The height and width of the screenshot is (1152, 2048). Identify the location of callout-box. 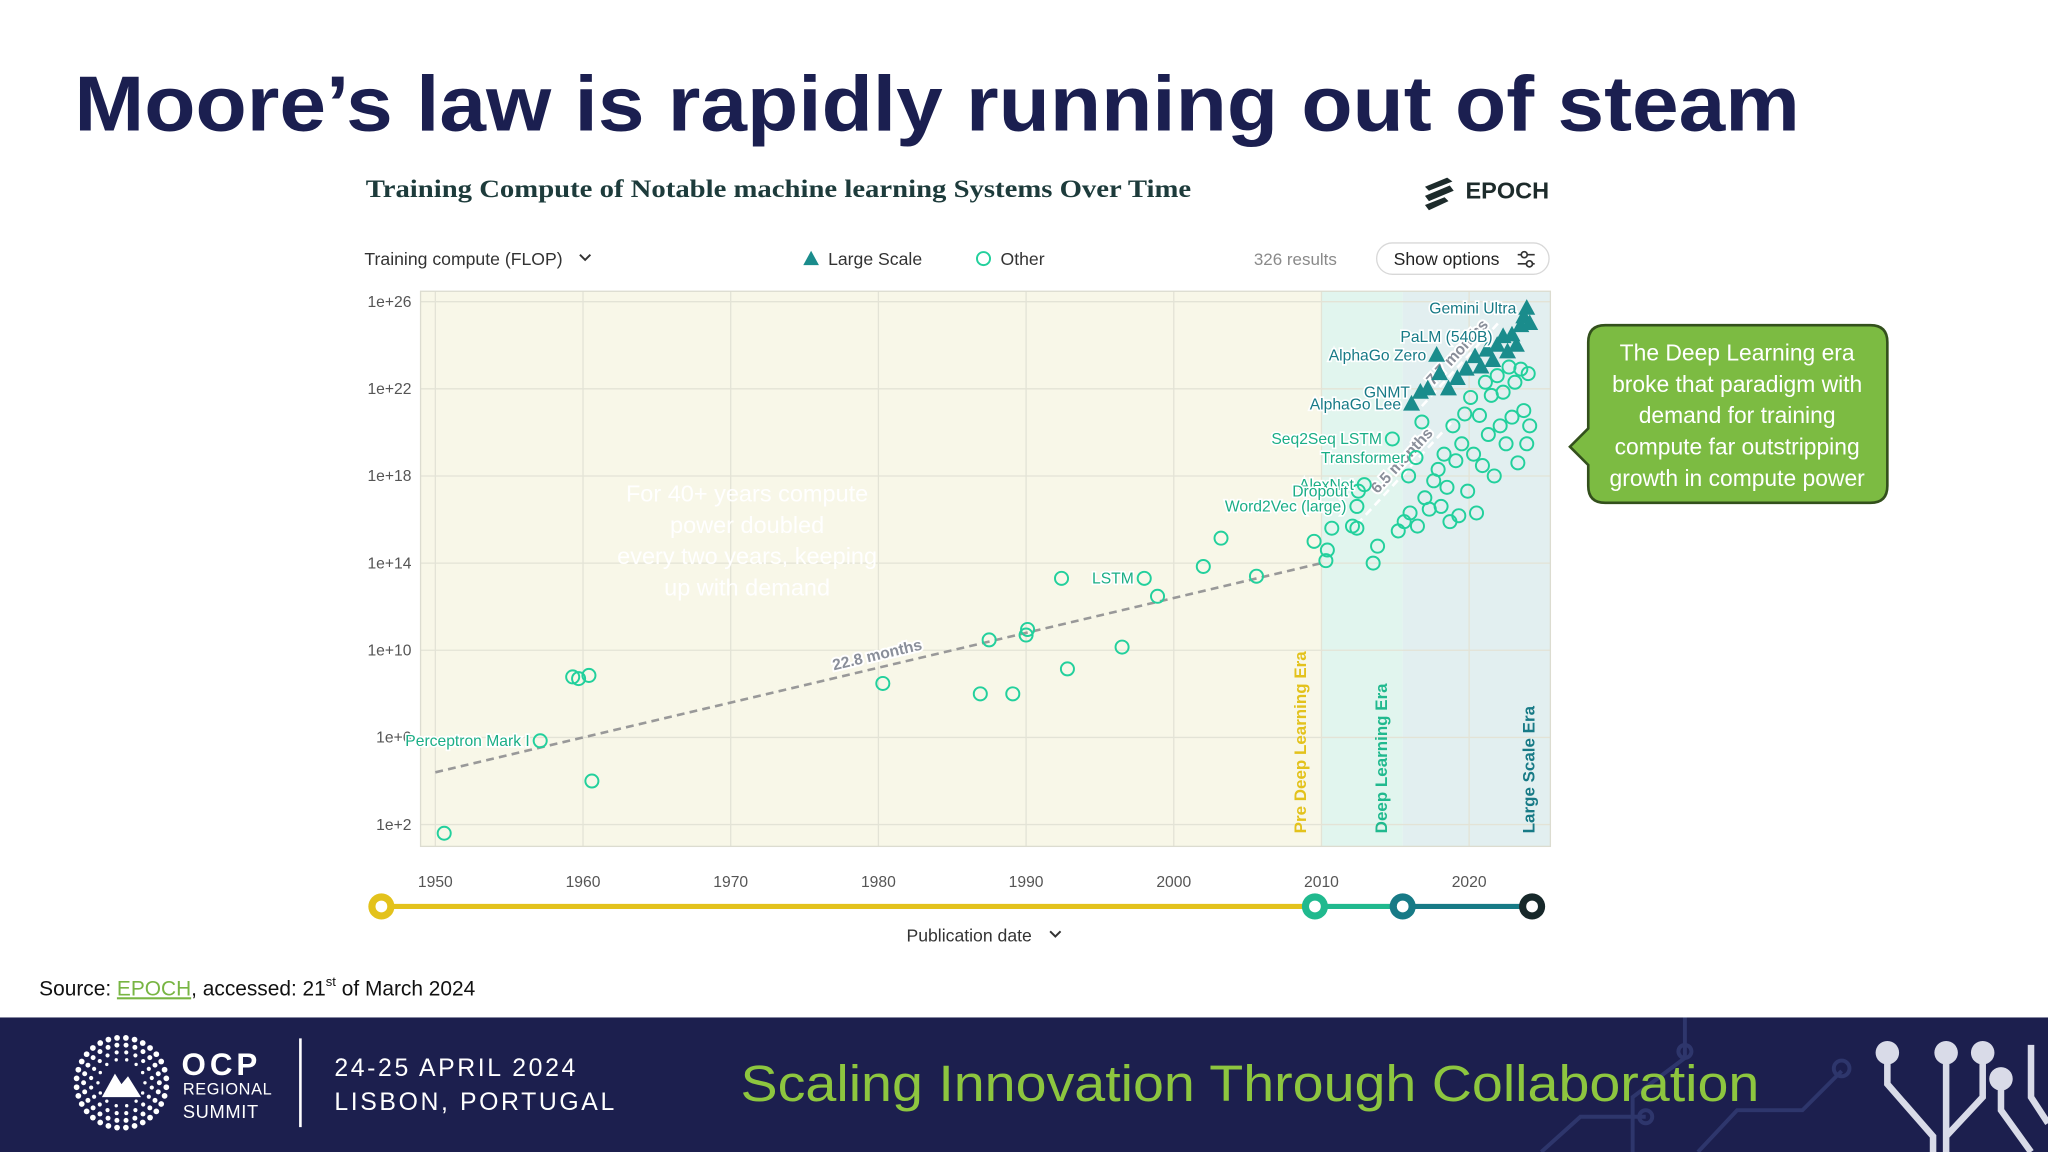
(1728, 414).